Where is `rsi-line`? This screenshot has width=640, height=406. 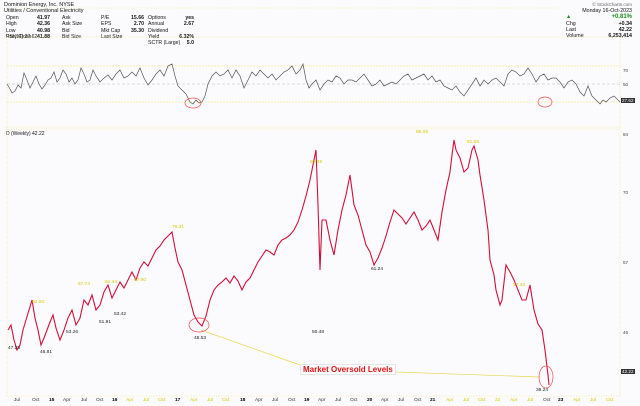
rsi-line is located at coordinates (313, 83).